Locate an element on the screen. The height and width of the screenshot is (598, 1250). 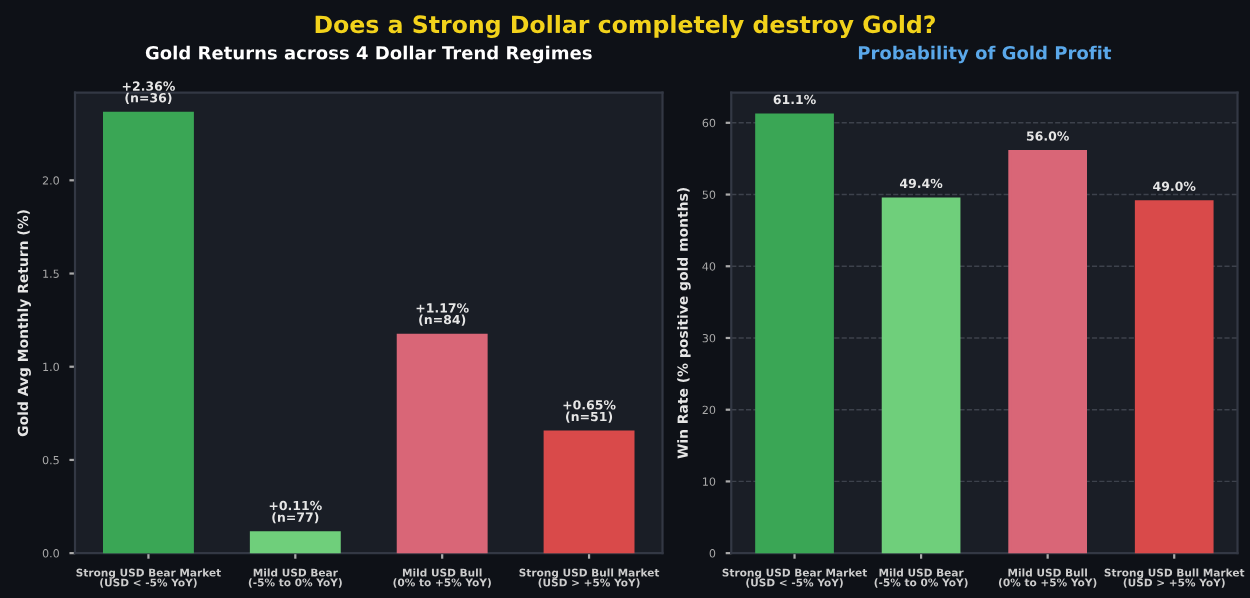
chart-title: Probability of Gold Profit is located at coordinates (985, 54).